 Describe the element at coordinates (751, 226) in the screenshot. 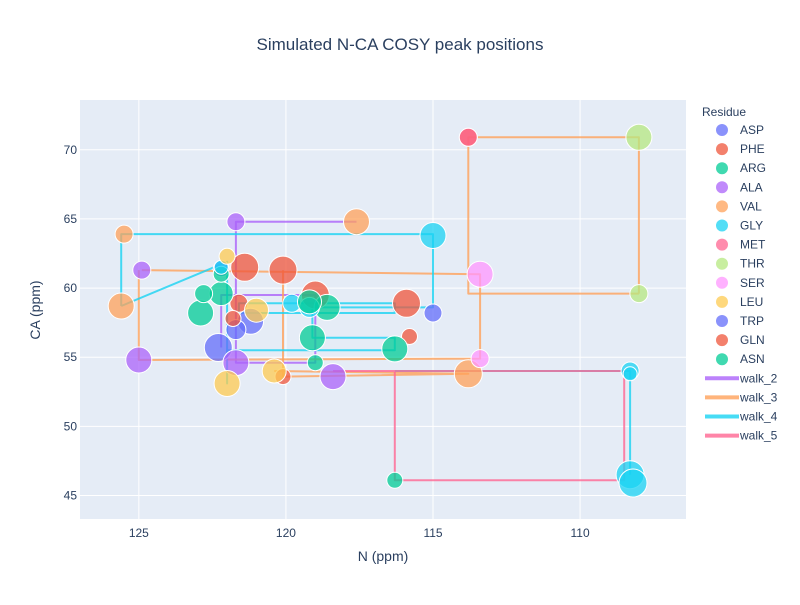

I see `legend-label: GLY` at that location.